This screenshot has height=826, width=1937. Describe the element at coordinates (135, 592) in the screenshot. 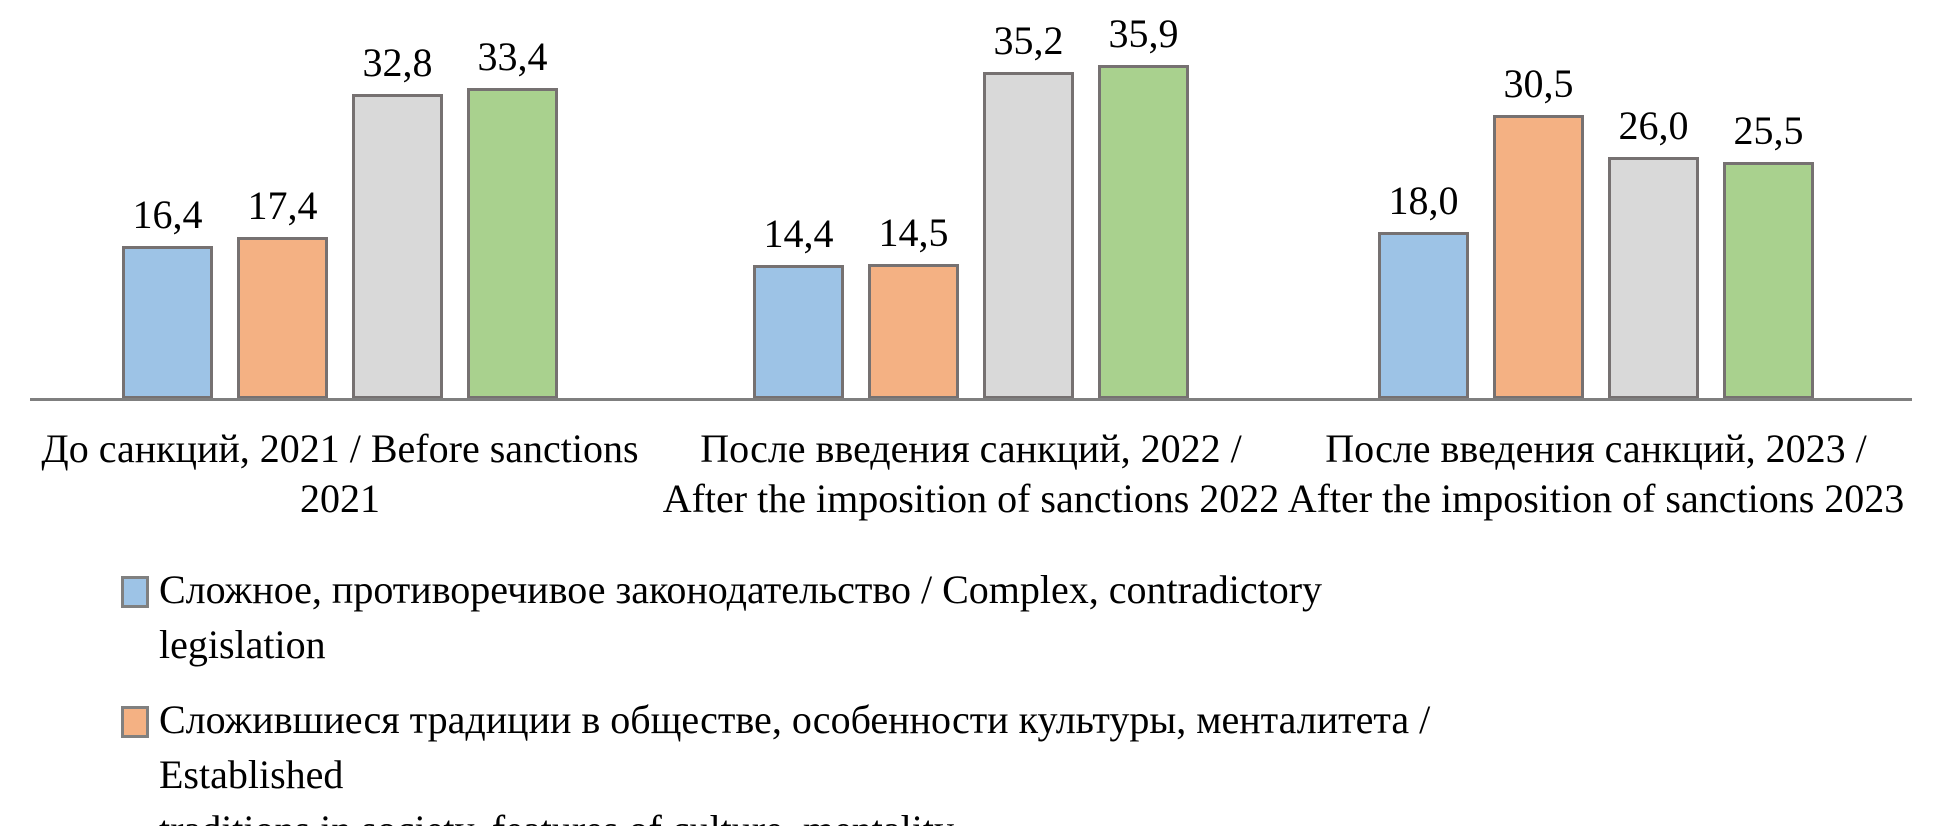

I see `blue-swatch-icon` at that location.